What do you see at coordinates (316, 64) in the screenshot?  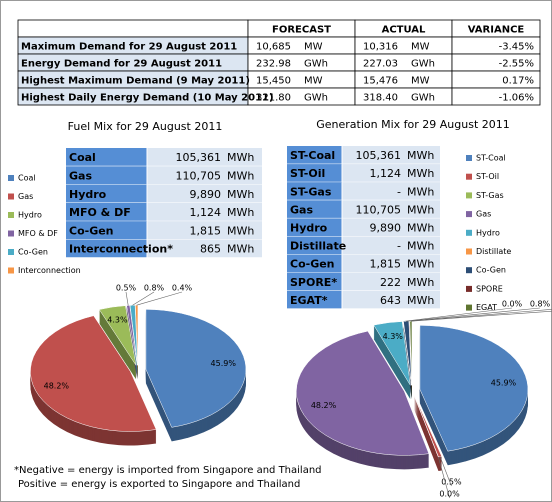 I see `forecast-unit: GWh` at bounding box center [316, 64].